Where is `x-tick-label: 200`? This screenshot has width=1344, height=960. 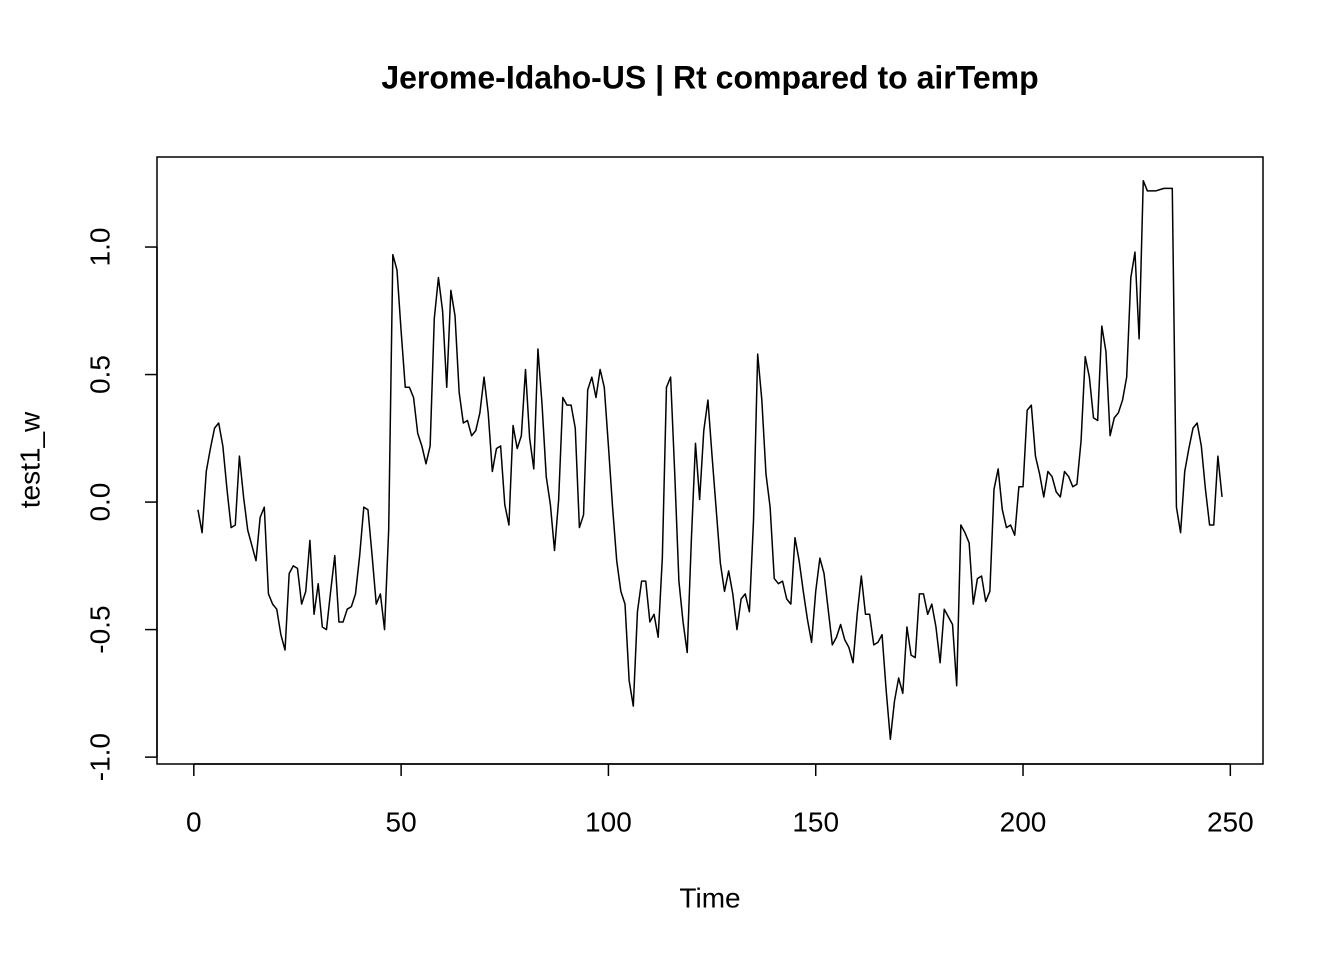 x-tick-label: 200 is located at coordinates (1023, 821).